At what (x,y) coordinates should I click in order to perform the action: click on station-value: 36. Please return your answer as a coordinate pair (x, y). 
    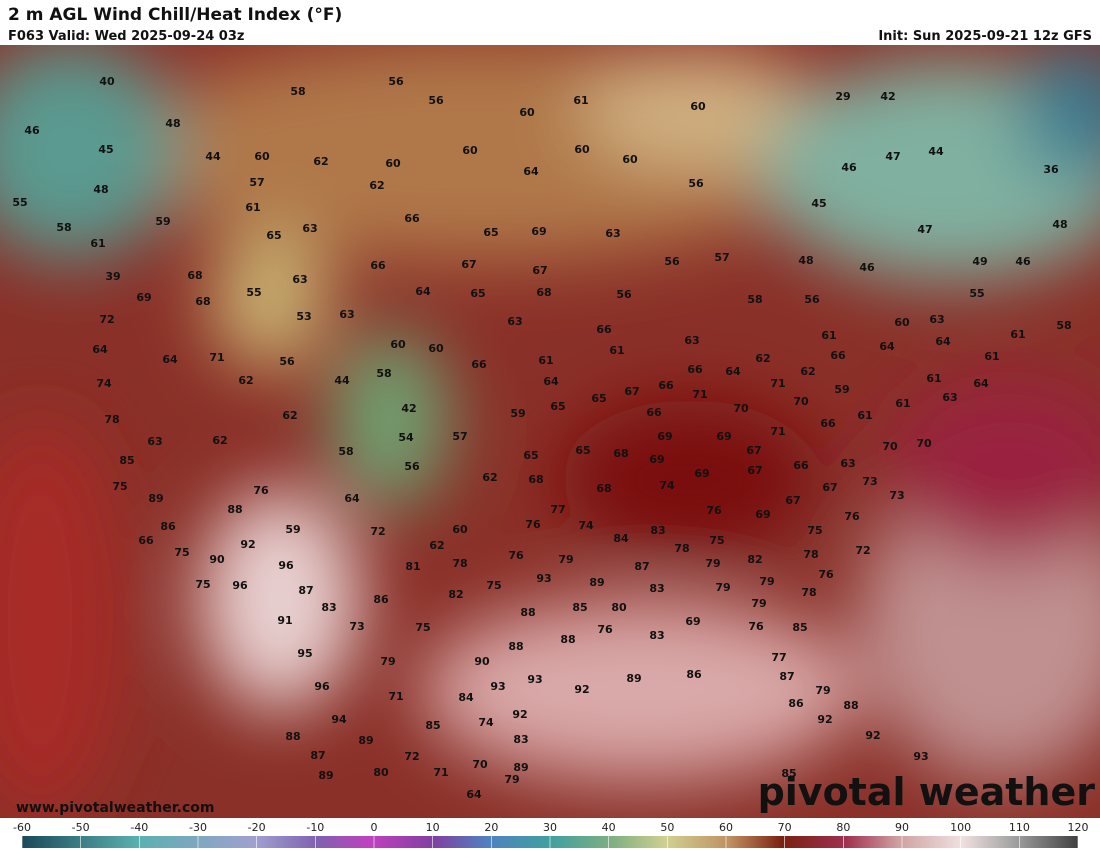
    Looking at the image, I should click on (1051, 169).